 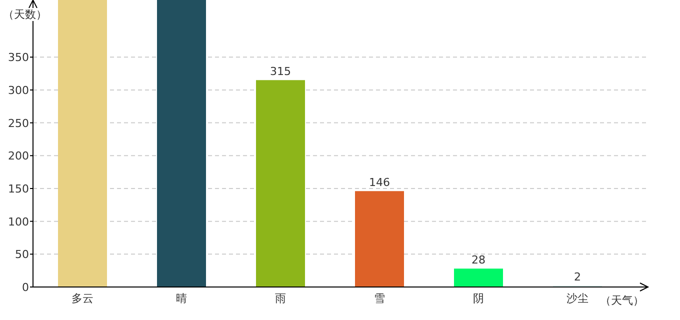 What do you see at coordinates (83, 298) in the screenshot?
I see `x-tick-label: 多云` at bounding box center [83, 298].